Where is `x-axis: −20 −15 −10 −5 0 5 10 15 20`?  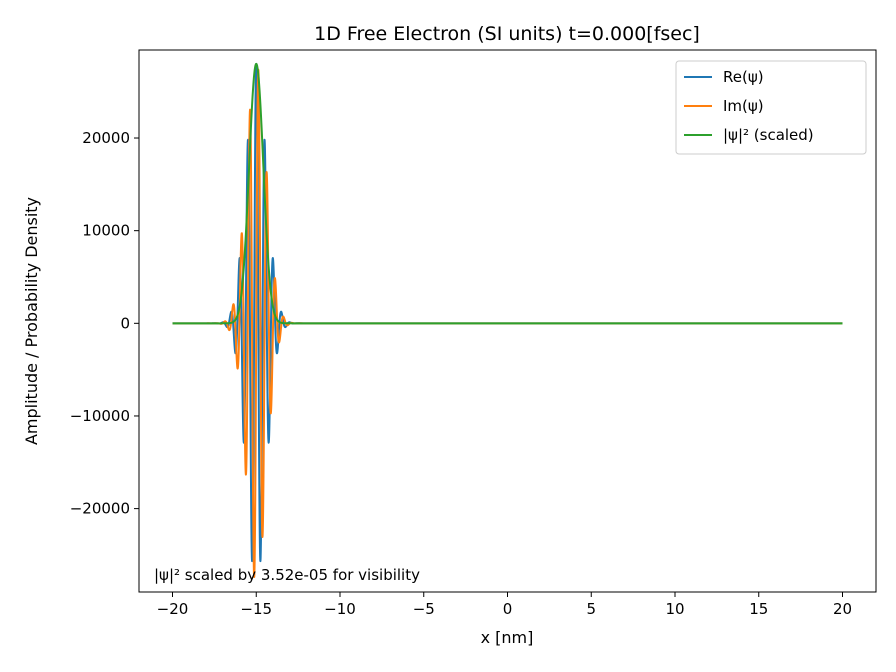
x-axis: −20 −15 −10 −5 0 5 10 15 20 is located at coordinates (504, 605).